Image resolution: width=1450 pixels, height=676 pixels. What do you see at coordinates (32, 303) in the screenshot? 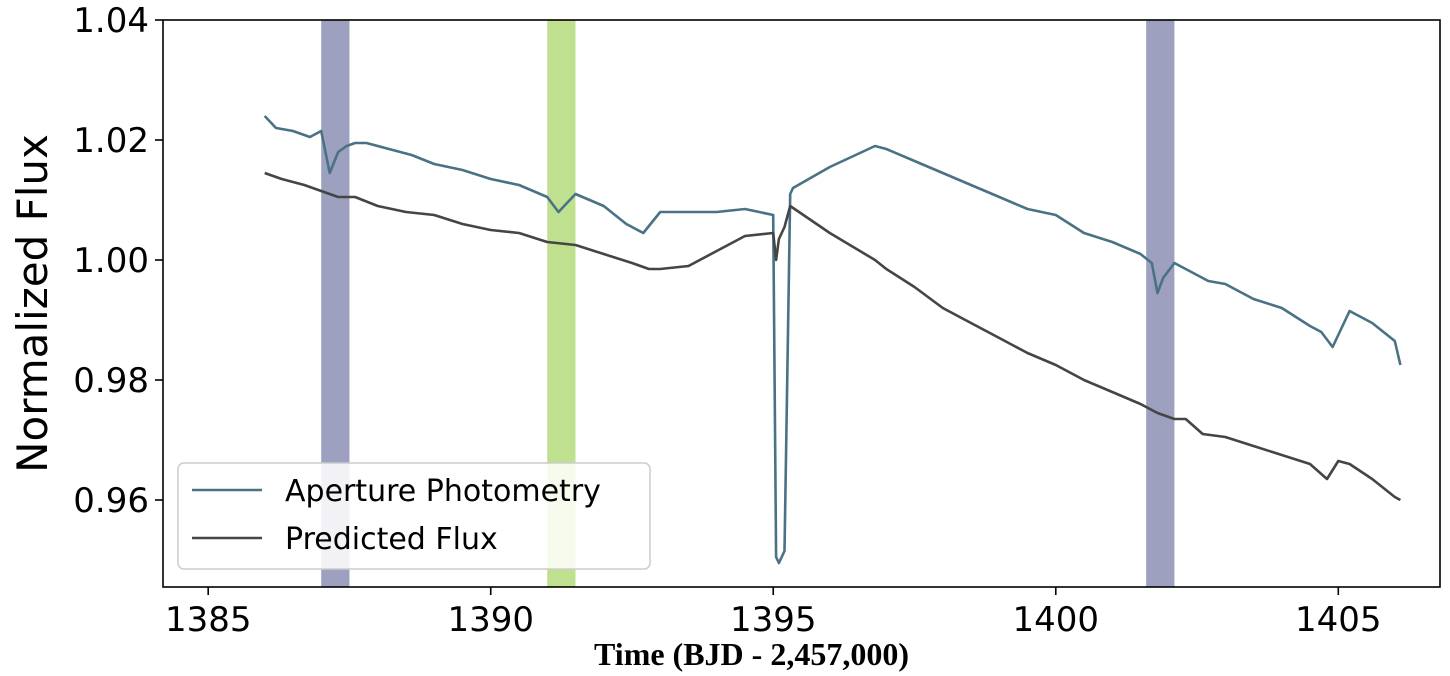
I see `y-axis-label: Normalized Flux` at bounding box center [32, 303].